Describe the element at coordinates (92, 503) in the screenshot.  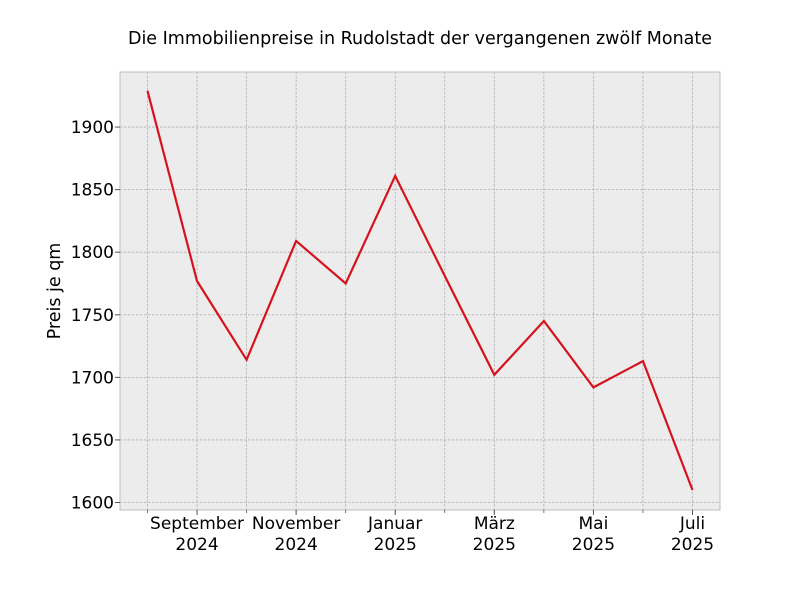
I see `y-tick-label: 1600` at that location.